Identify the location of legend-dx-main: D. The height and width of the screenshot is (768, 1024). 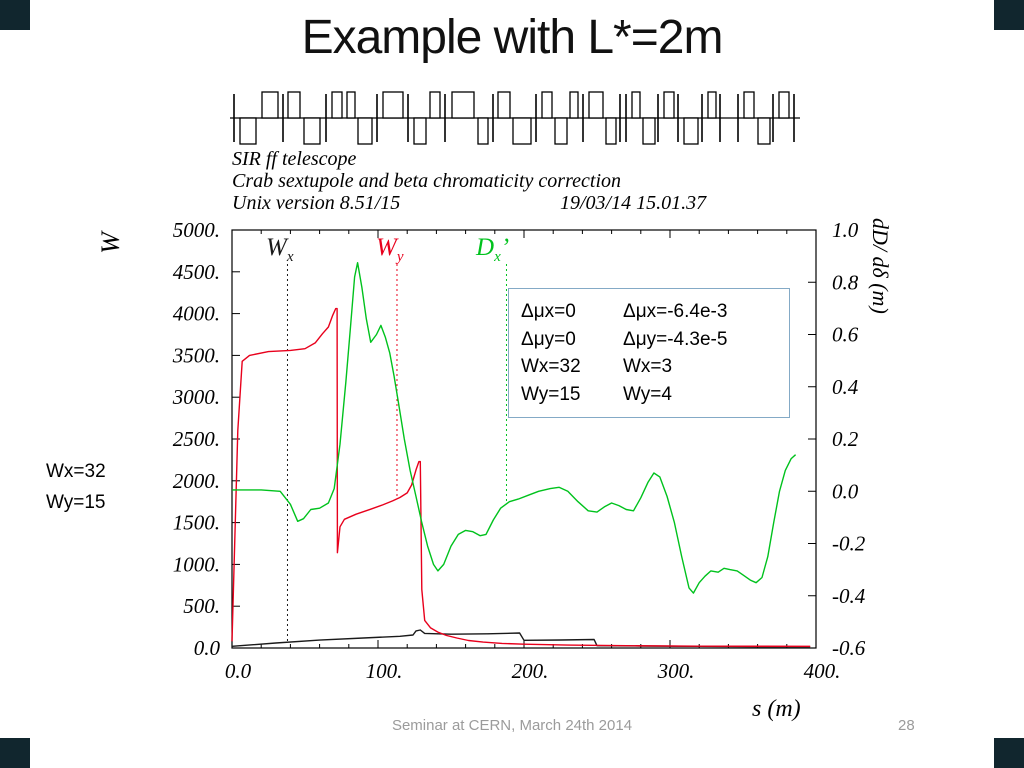
(485, 247).